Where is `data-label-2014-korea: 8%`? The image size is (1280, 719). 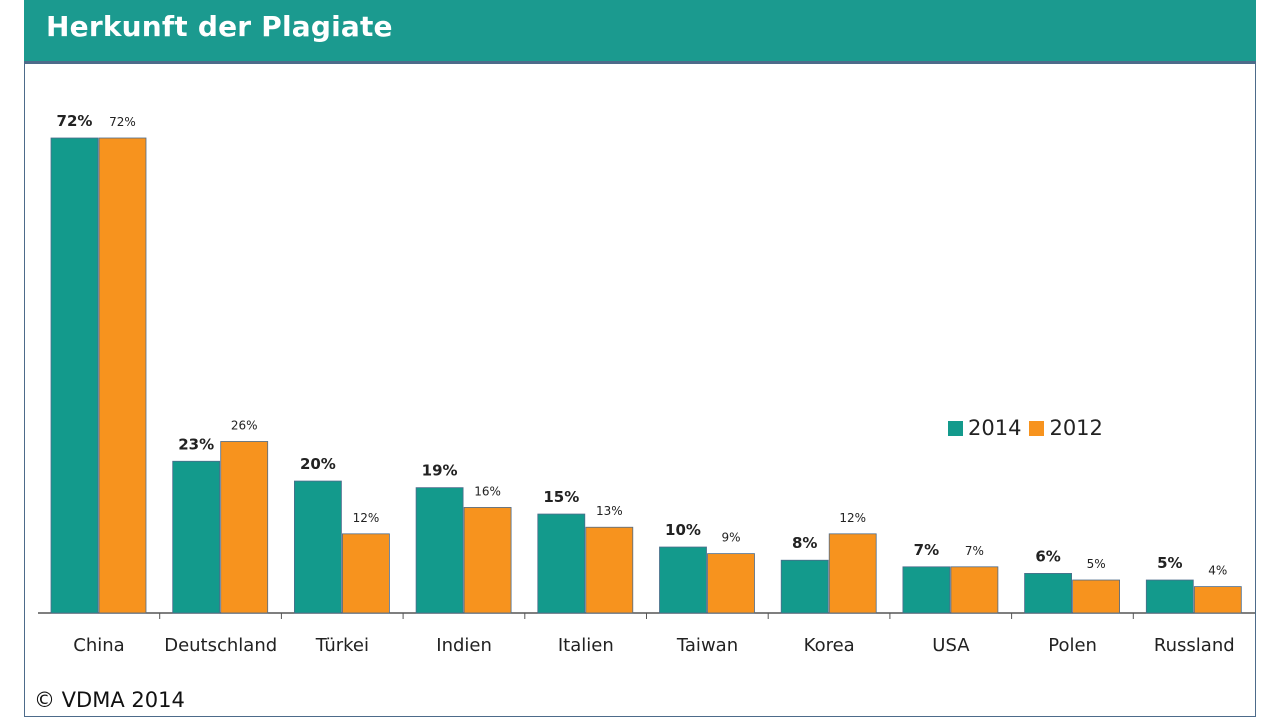 data-label-2014-korea: 8% is located at coordinates (804, 543).